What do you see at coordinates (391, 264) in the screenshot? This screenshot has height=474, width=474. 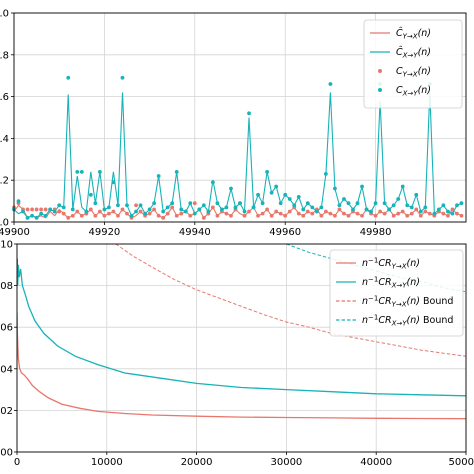 I see `bottom-legend-label-0: n−1CRY→X(n)` at bounding box center [391, 264].